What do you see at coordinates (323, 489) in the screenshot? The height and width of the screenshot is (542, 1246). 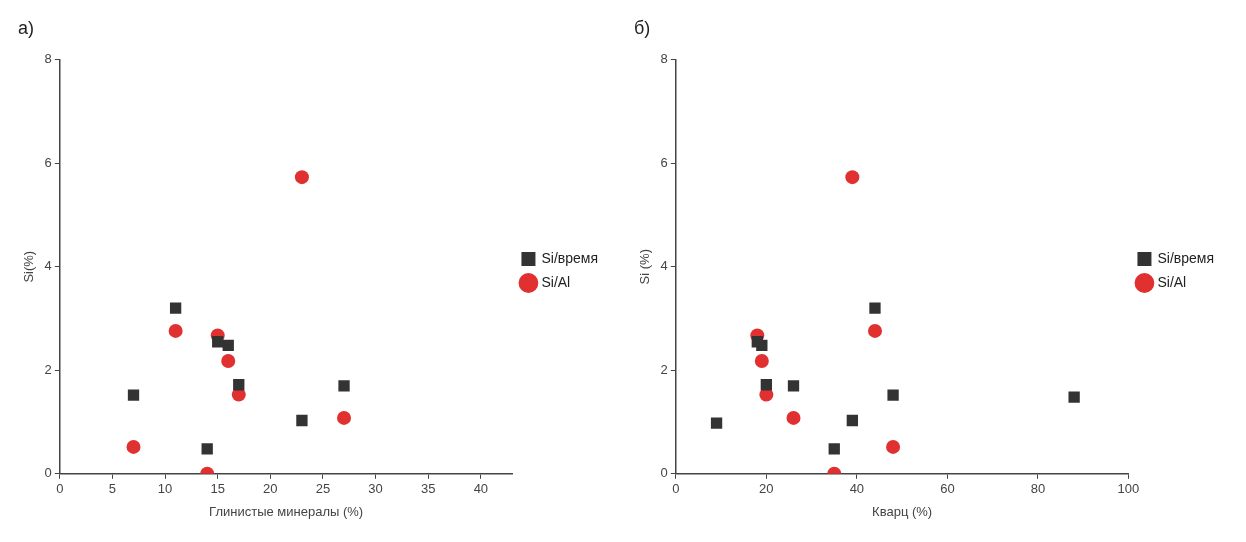 I see `x-tick-label: 25` at bounding box center [323, 489].